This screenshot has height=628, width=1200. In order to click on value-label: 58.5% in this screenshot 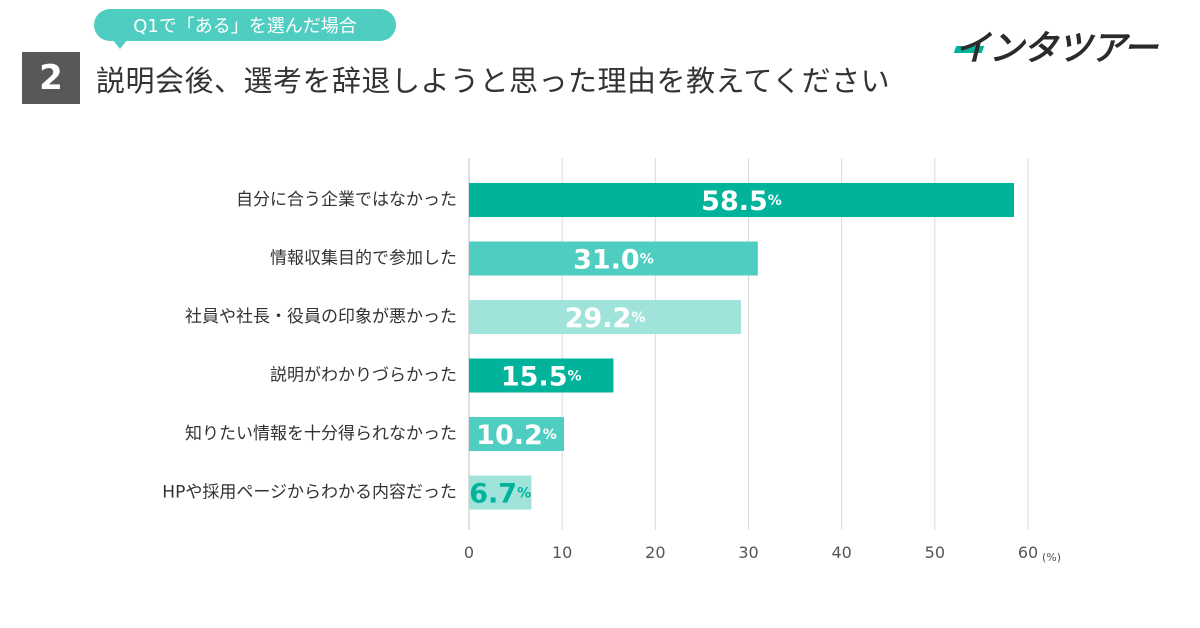, I will do `click(741, 201)`.